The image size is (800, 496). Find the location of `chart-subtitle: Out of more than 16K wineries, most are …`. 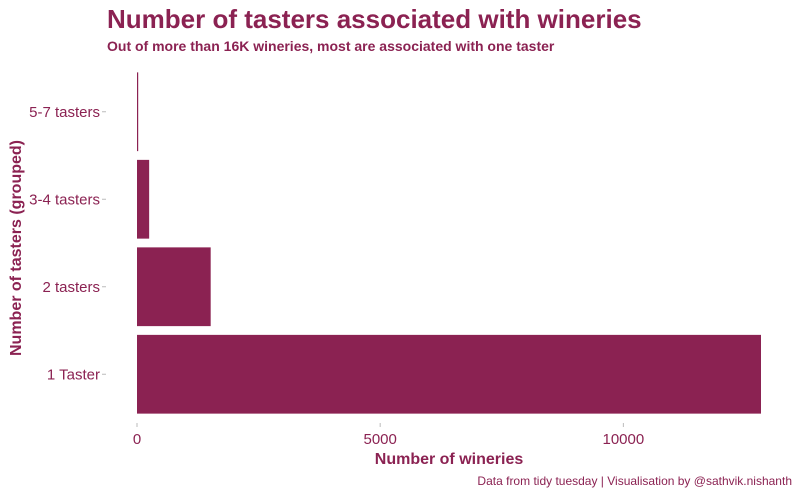

chart-subtitle: Out of more than 16K wineries, most are … is located at coordinates (331, 46).